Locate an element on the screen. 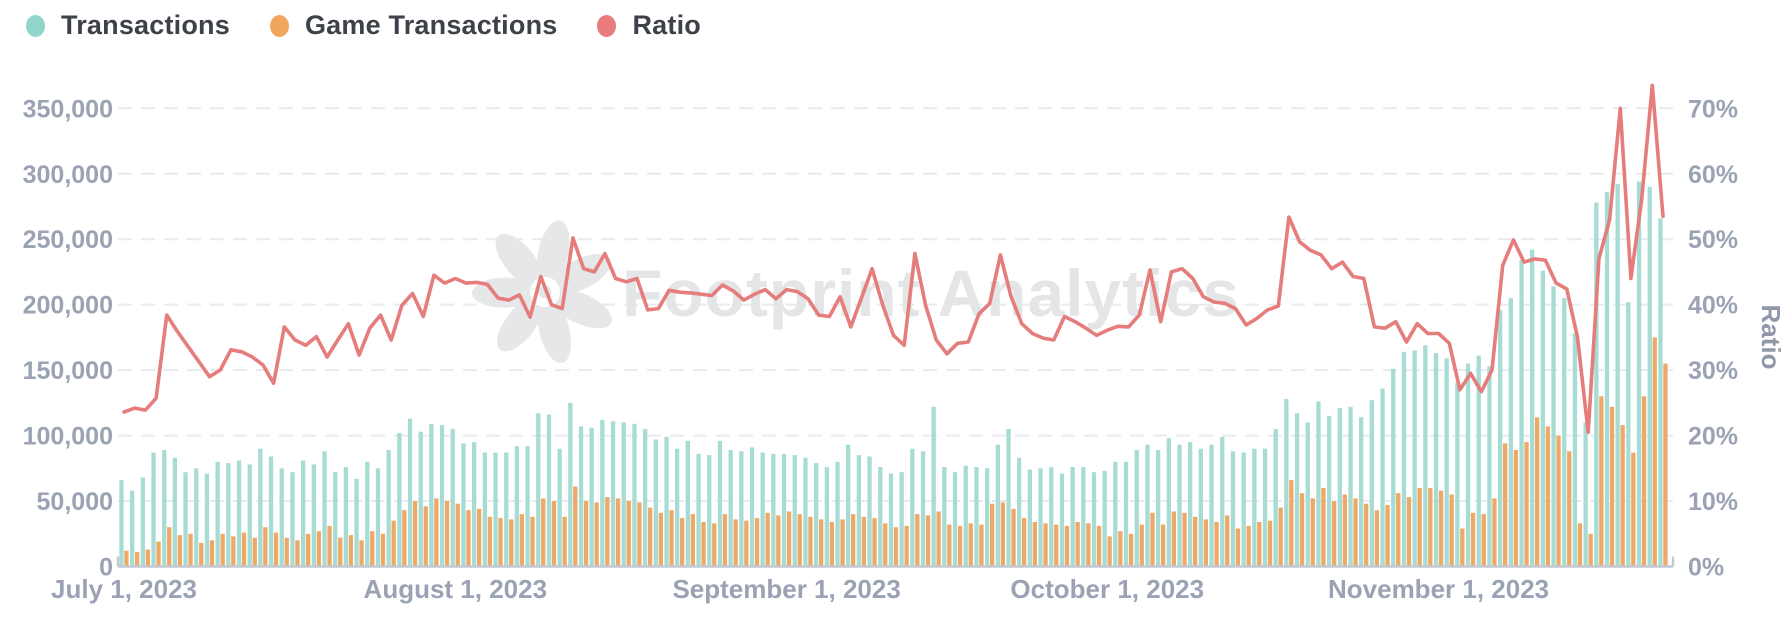 Image resolution: width=1786 pixels, height=631 pixels. svg-text: 100,000 is located at coordinates (68, 437).